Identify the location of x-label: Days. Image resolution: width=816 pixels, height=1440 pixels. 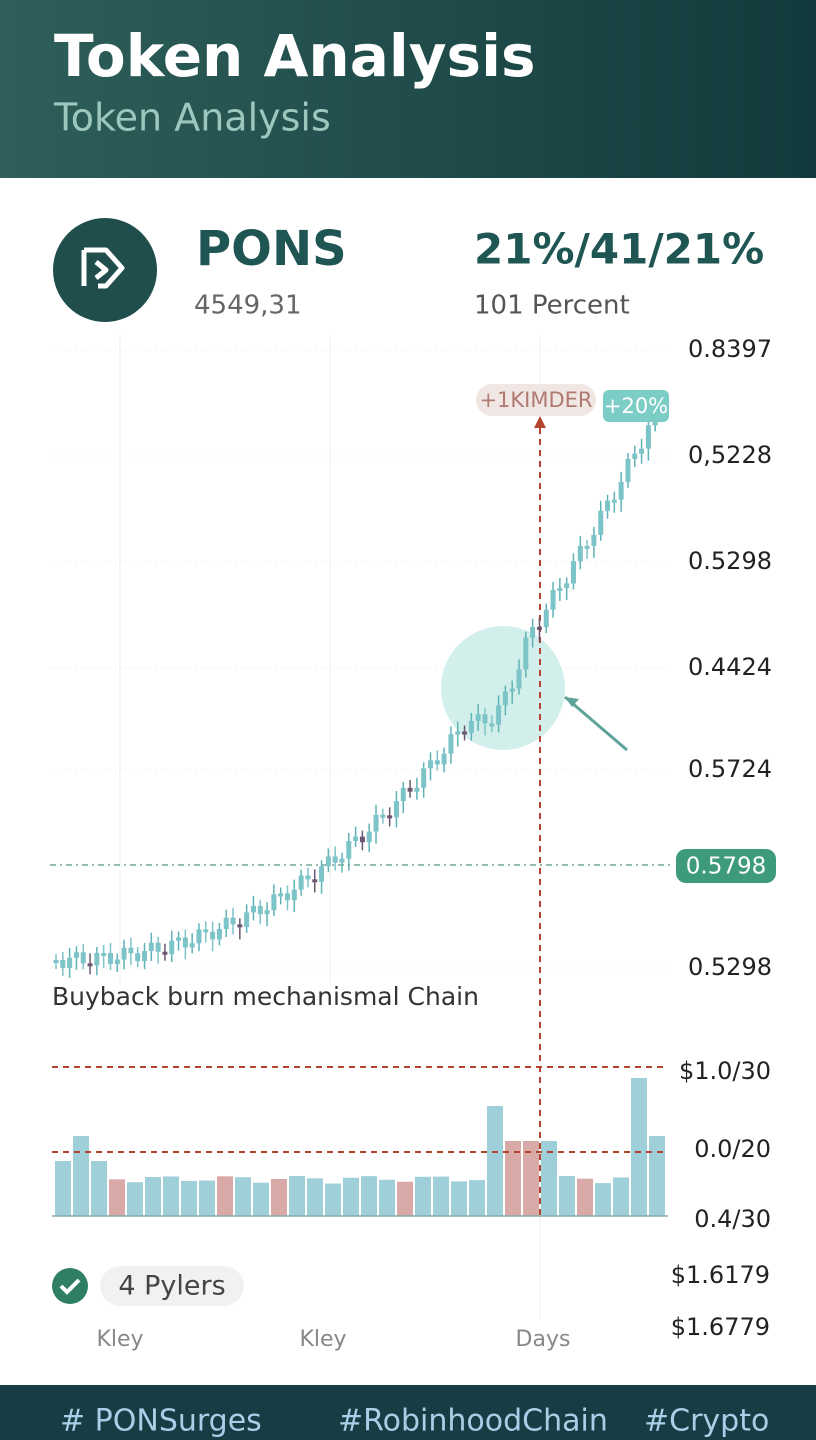
(543, 1339).